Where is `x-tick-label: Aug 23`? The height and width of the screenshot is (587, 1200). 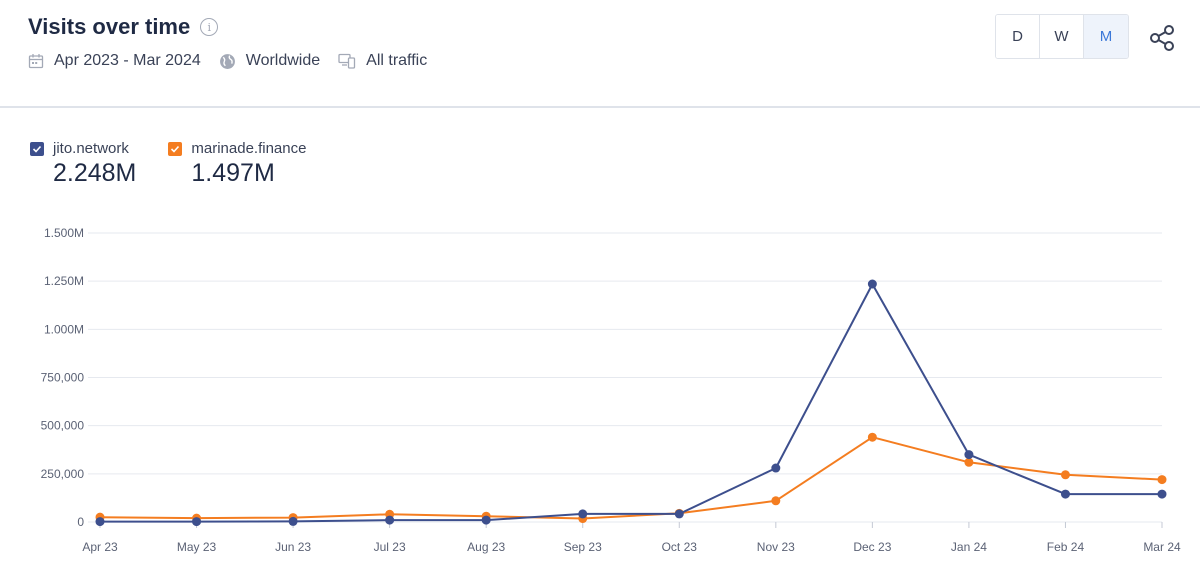
x-tick-label: Aug 23 is located at coordinates (486, 547).